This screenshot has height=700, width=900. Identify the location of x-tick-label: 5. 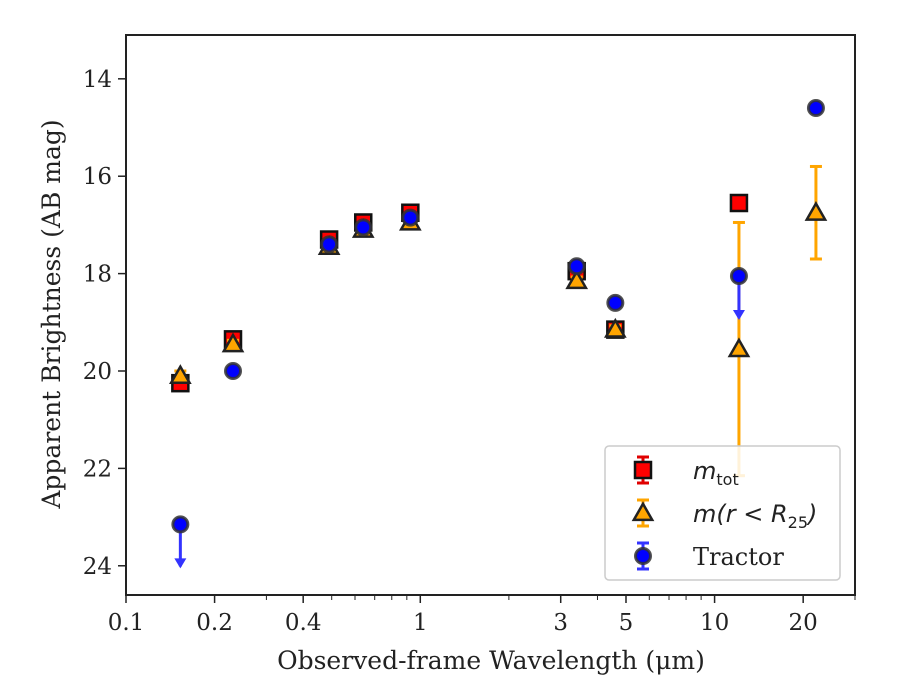
(626, 623).